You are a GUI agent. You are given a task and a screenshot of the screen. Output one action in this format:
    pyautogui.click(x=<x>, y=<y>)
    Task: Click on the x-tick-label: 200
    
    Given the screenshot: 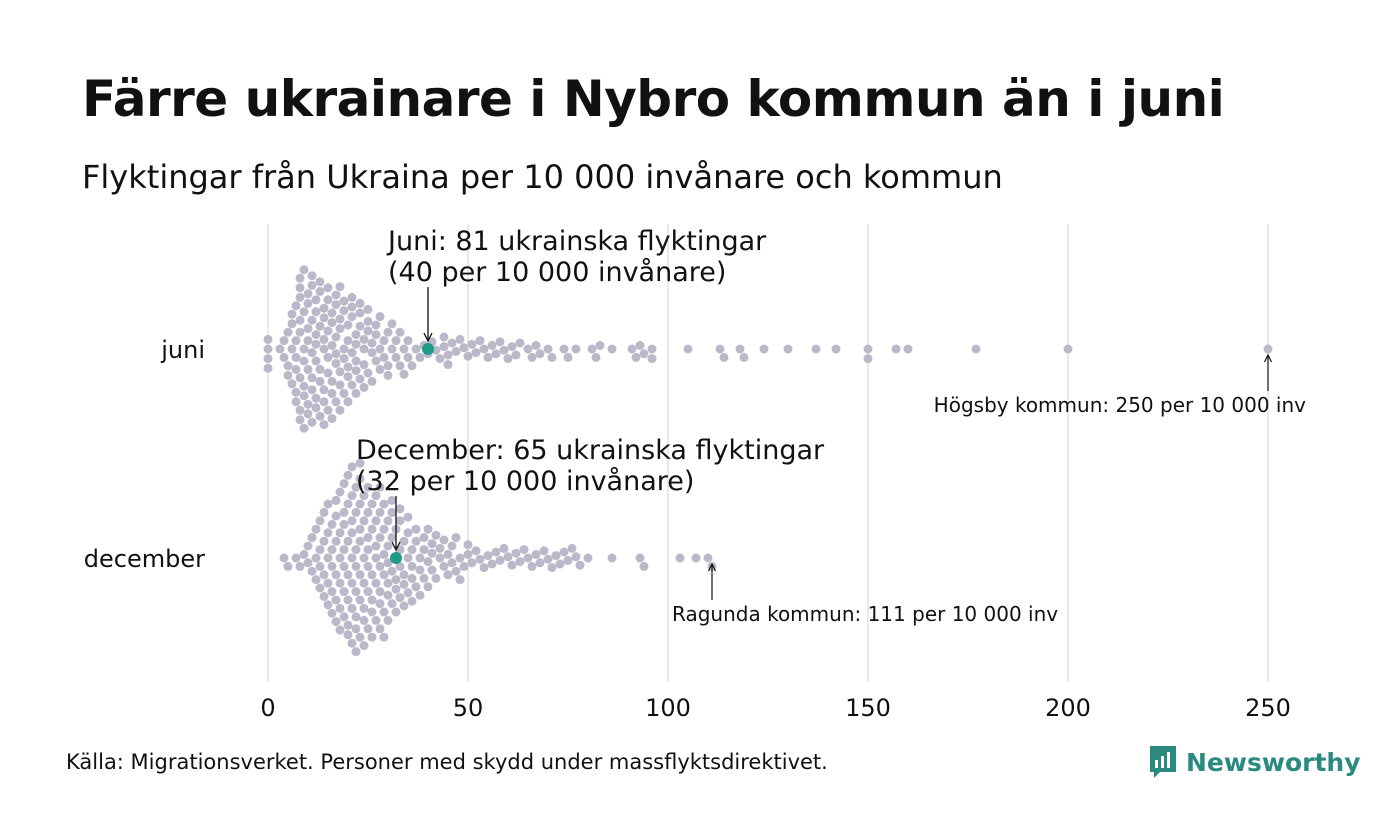 What is the action you would take?
    pyautogui.click(x=1068, y=708)
    